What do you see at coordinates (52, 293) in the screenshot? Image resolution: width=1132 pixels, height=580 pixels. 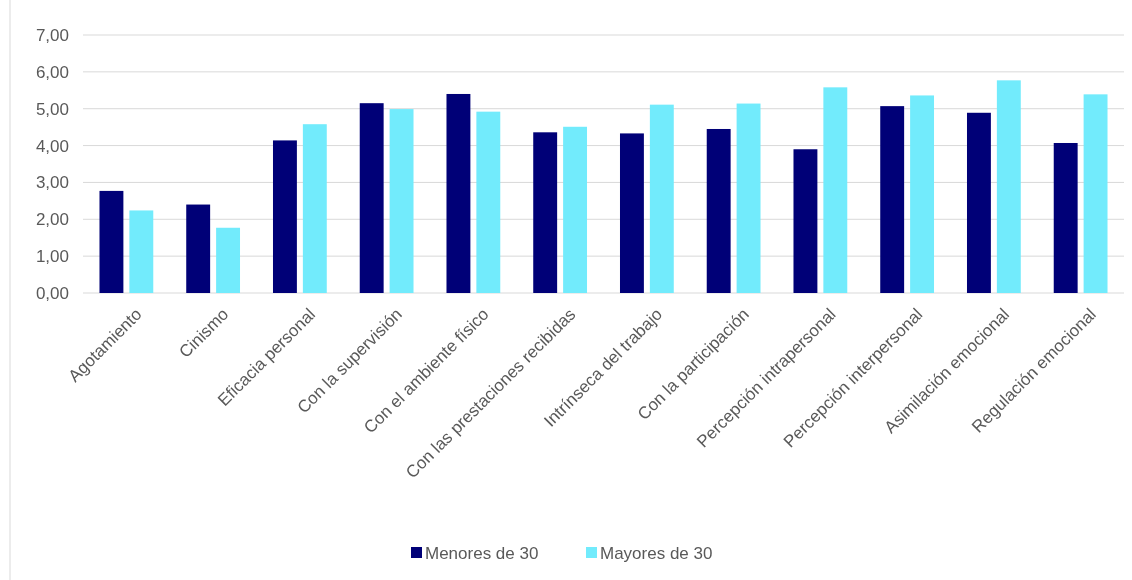 I see `y-tick-label: 0,00` at bounding box center [52, 293].